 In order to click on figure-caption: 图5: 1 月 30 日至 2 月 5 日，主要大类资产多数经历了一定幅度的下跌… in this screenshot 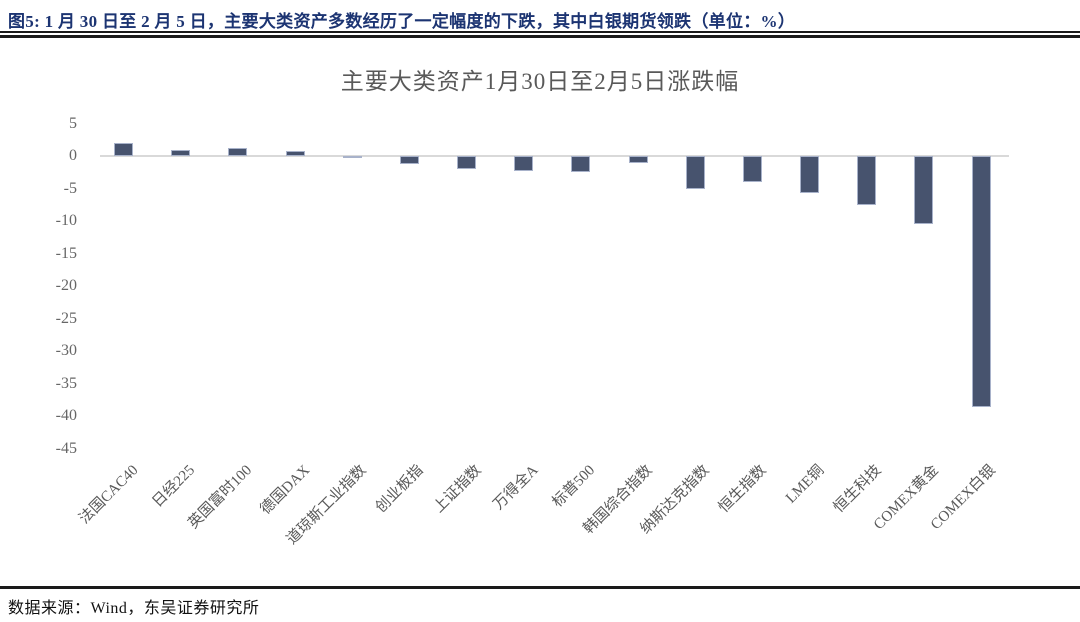, I will do `click(402, 21)`.